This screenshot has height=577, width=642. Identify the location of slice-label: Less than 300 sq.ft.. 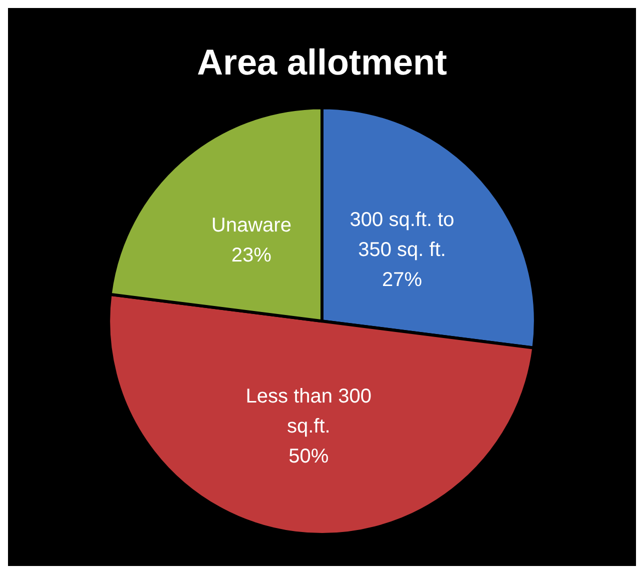
(309, 411).